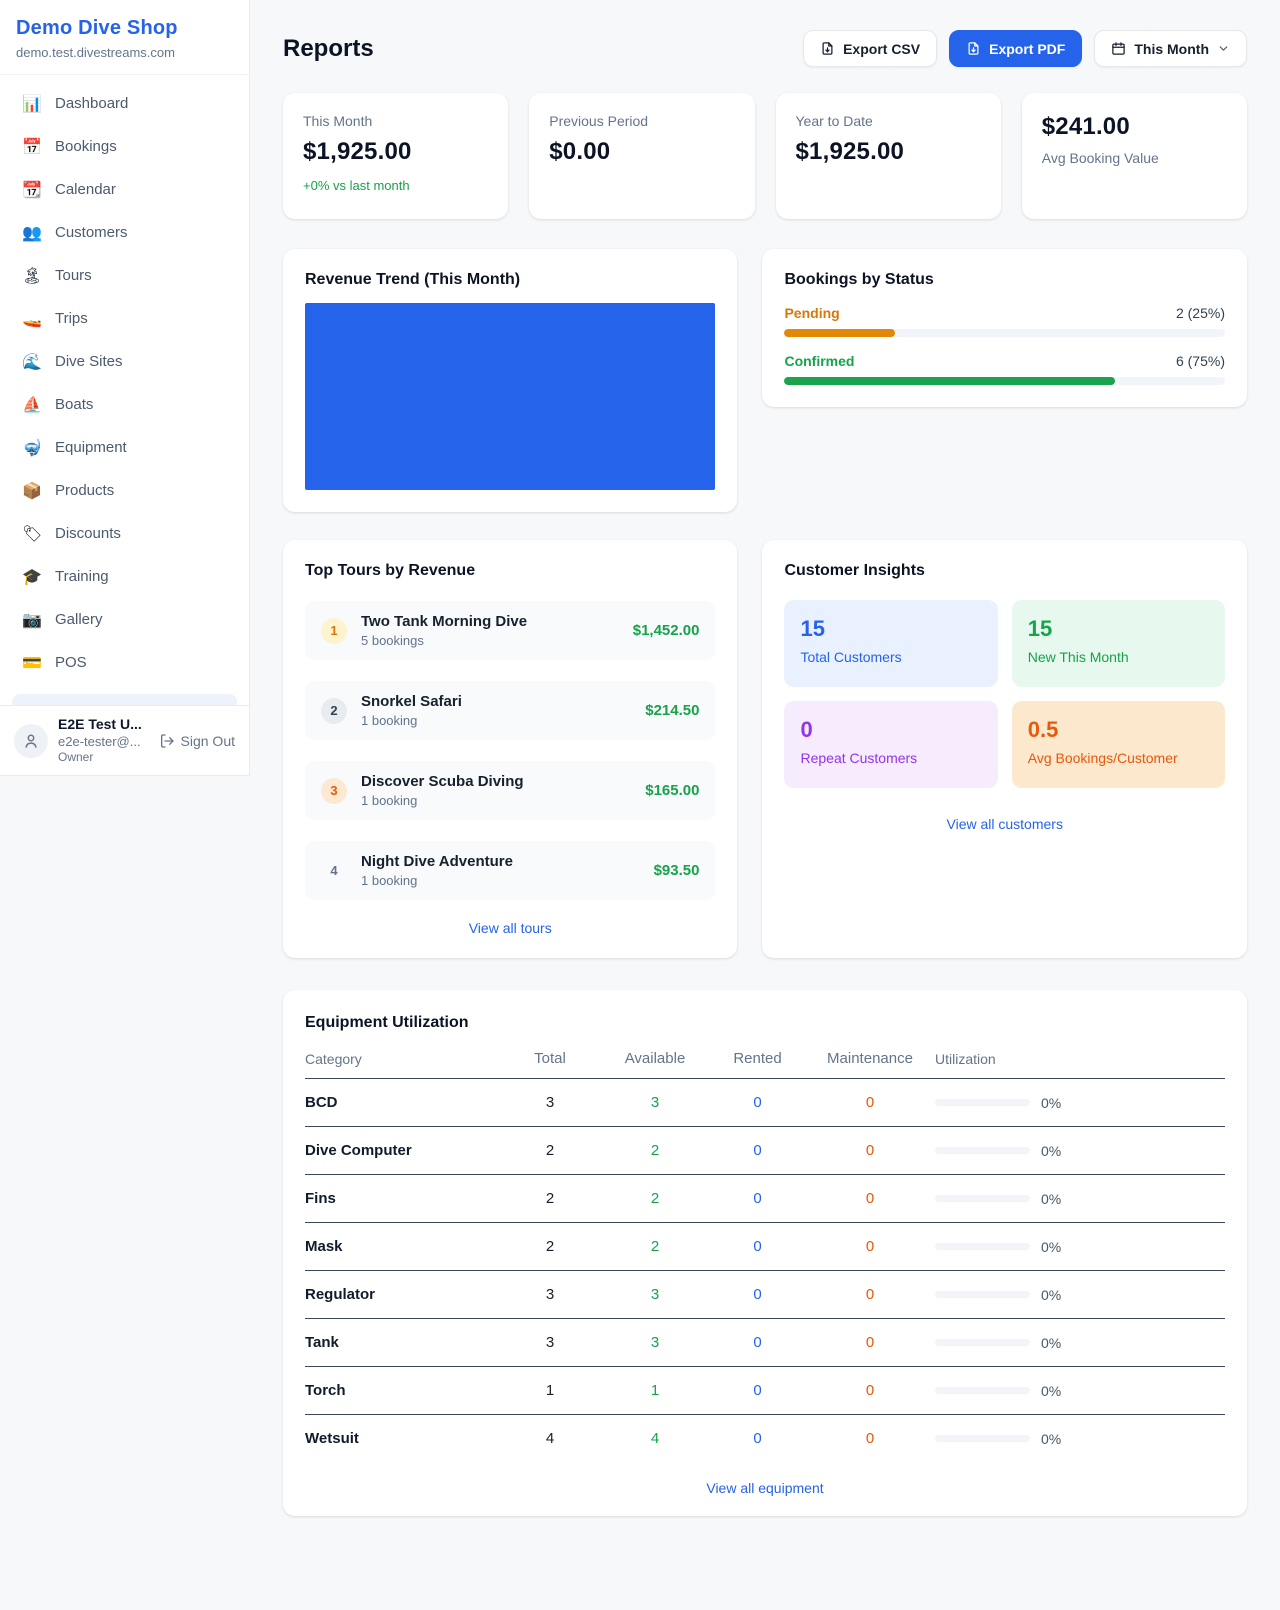  Describe the element at coordinates (655, 1342) in the screenshot. I see `equipment-available: 3` at that location.